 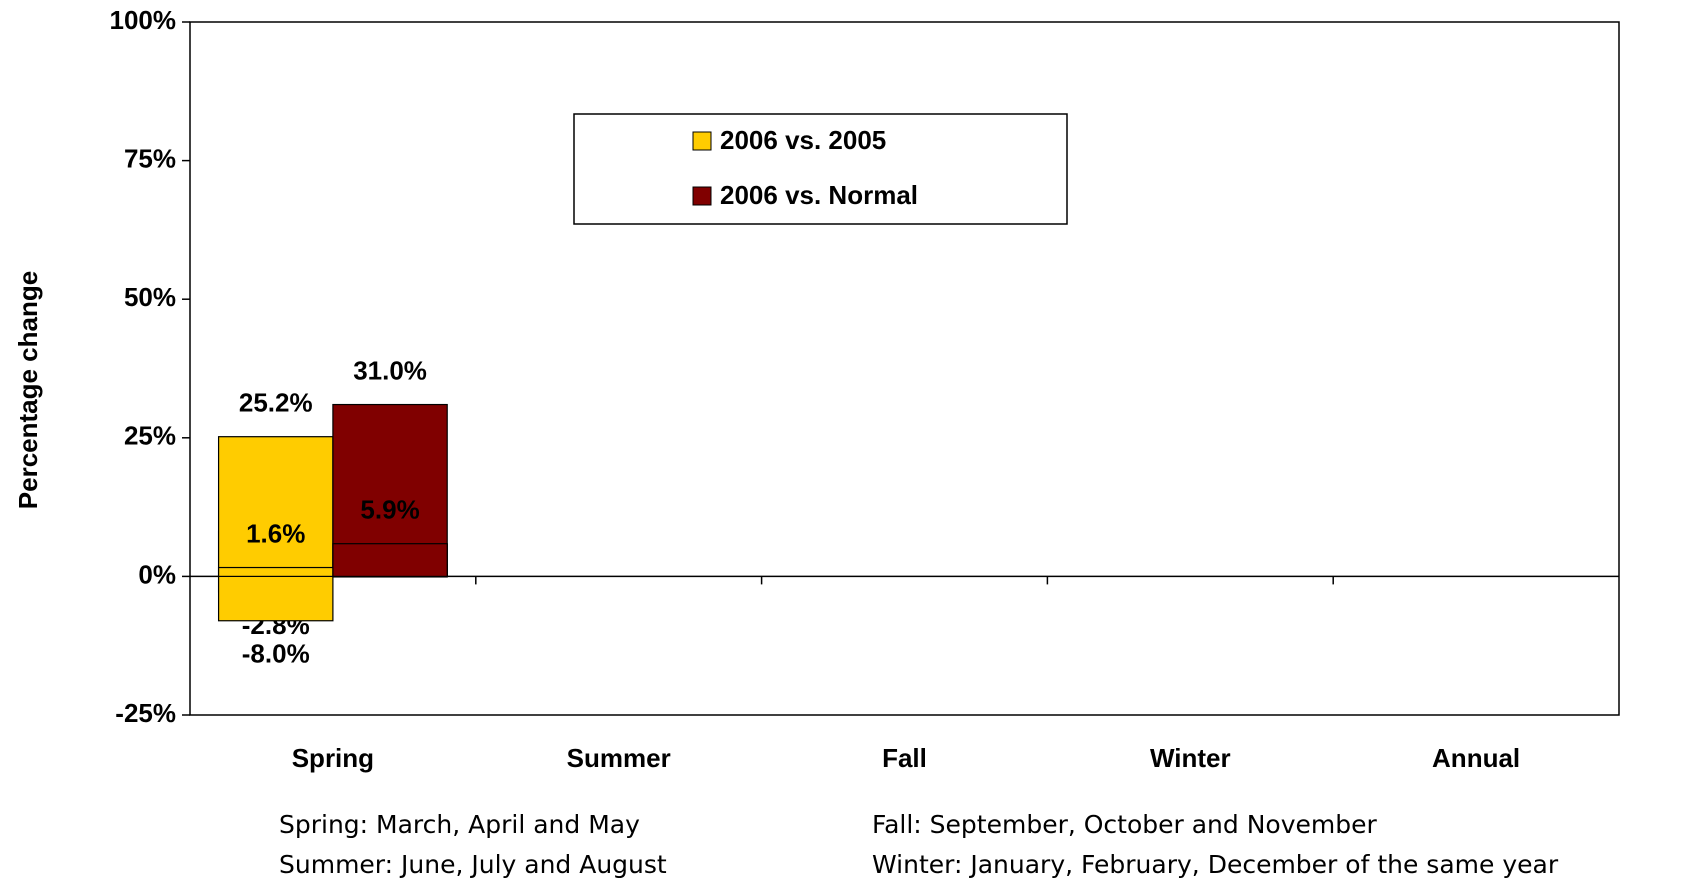 I want to click on y-tick-label: 50%, so click(x=150, y=297).